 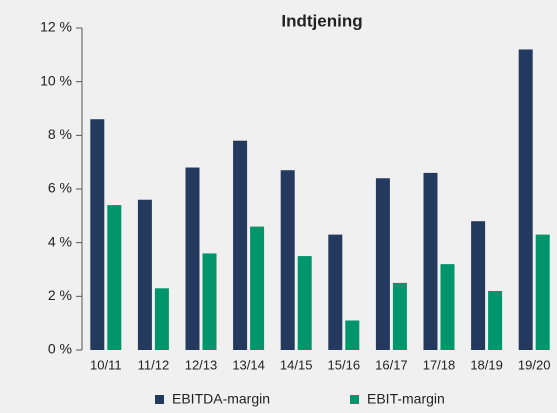 What do you see at coordinates (60, 241) in the screenshot?
I see `y-tick-label: 4 %` at bounding box center [60, 241].